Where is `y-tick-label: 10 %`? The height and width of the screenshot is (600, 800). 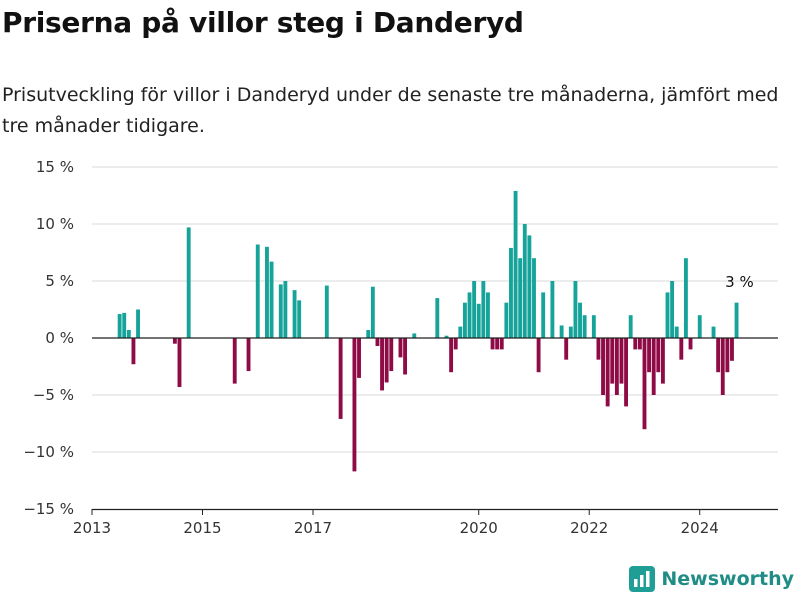 y-tick-label: 10 % is located at coordinates (55, 224).